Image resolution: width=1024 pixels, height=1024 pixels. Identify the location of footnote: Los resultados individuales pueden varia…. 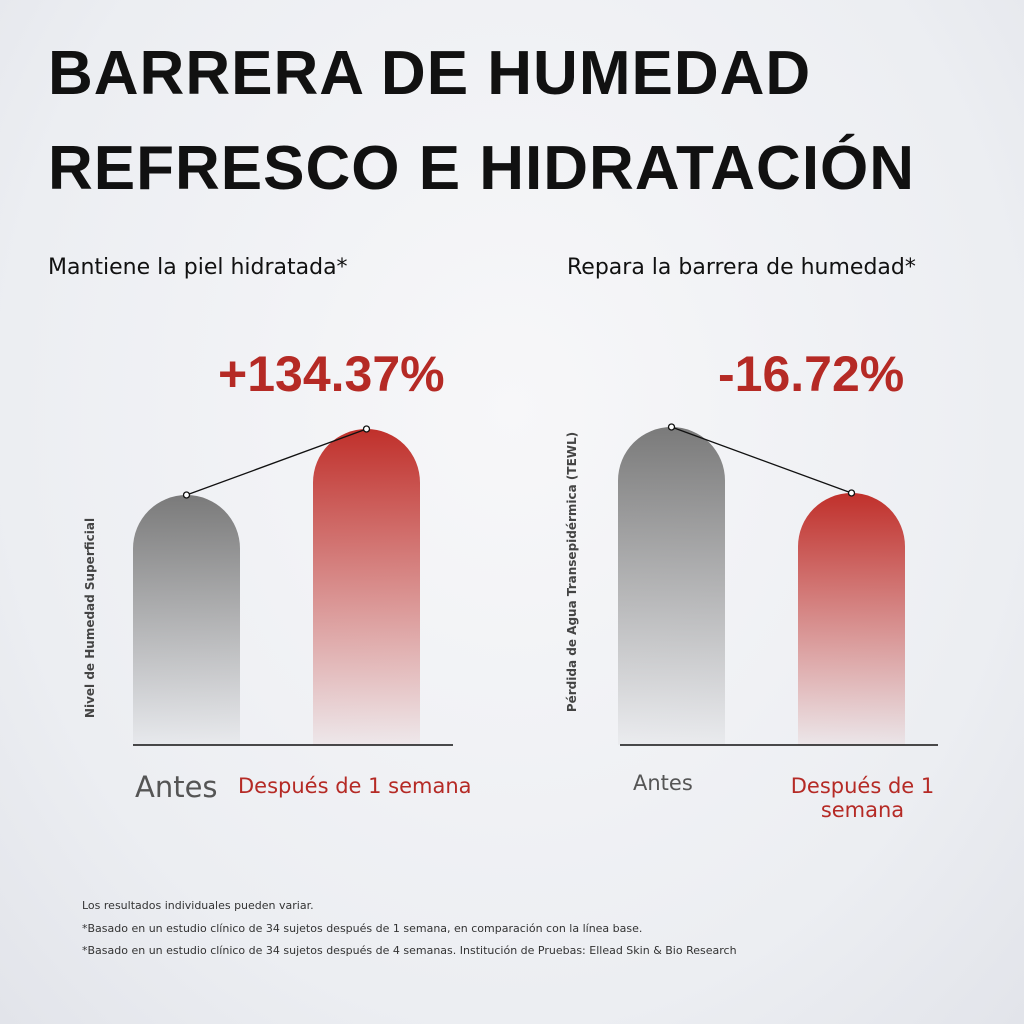
(198, 905).